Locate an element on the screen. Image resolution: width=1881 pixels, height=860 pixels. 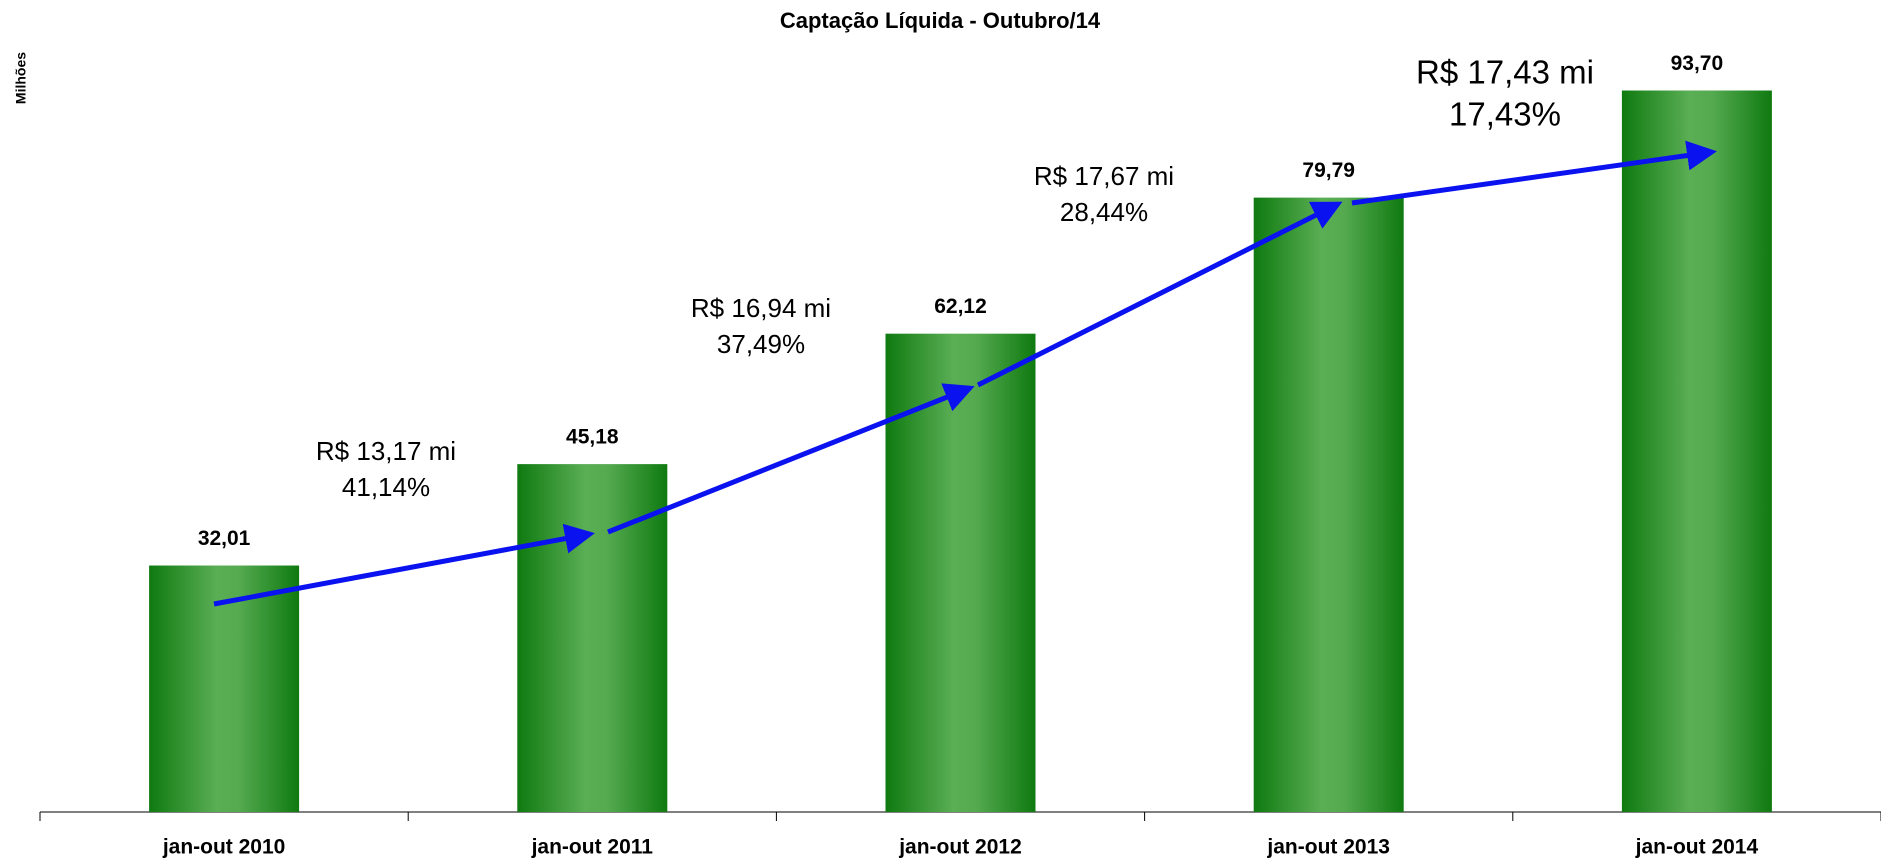
x-tick-label: jan-out 2014 is located at coordinates (1697, 847).